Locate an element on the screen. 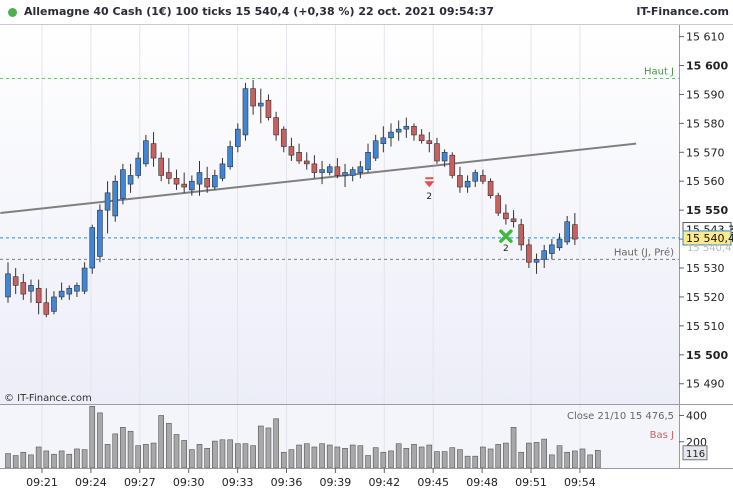 The height and width of the screenshot is (492, 733). price-tag-ghost: 15 540,4 is located at coordinates (709, 248).